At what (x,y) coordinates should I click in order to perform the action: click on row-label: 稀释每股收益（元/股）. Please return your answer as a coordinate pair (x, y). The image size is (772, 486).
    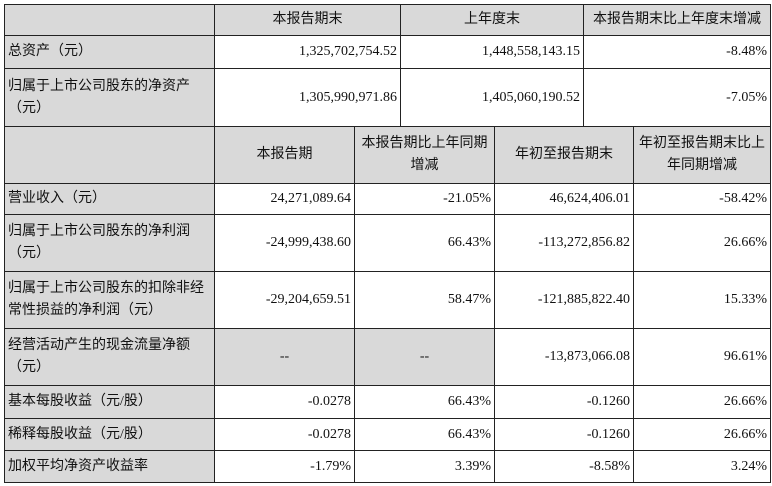
    Looking at the image, I should click on (109, 434).